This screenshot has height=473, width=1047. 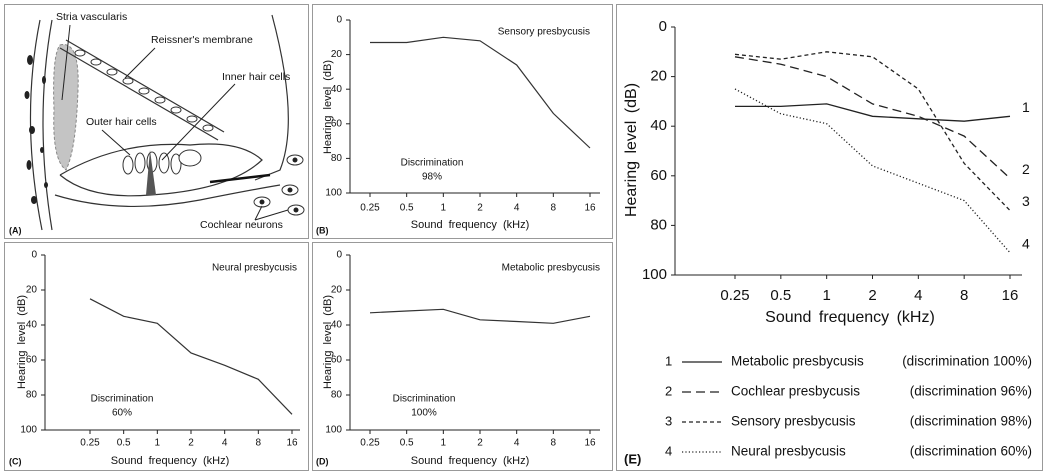 What do you see at coordinates (122, 413) in the screenshot?
I see `annotation: 60%` at bounding box center [122, 413].